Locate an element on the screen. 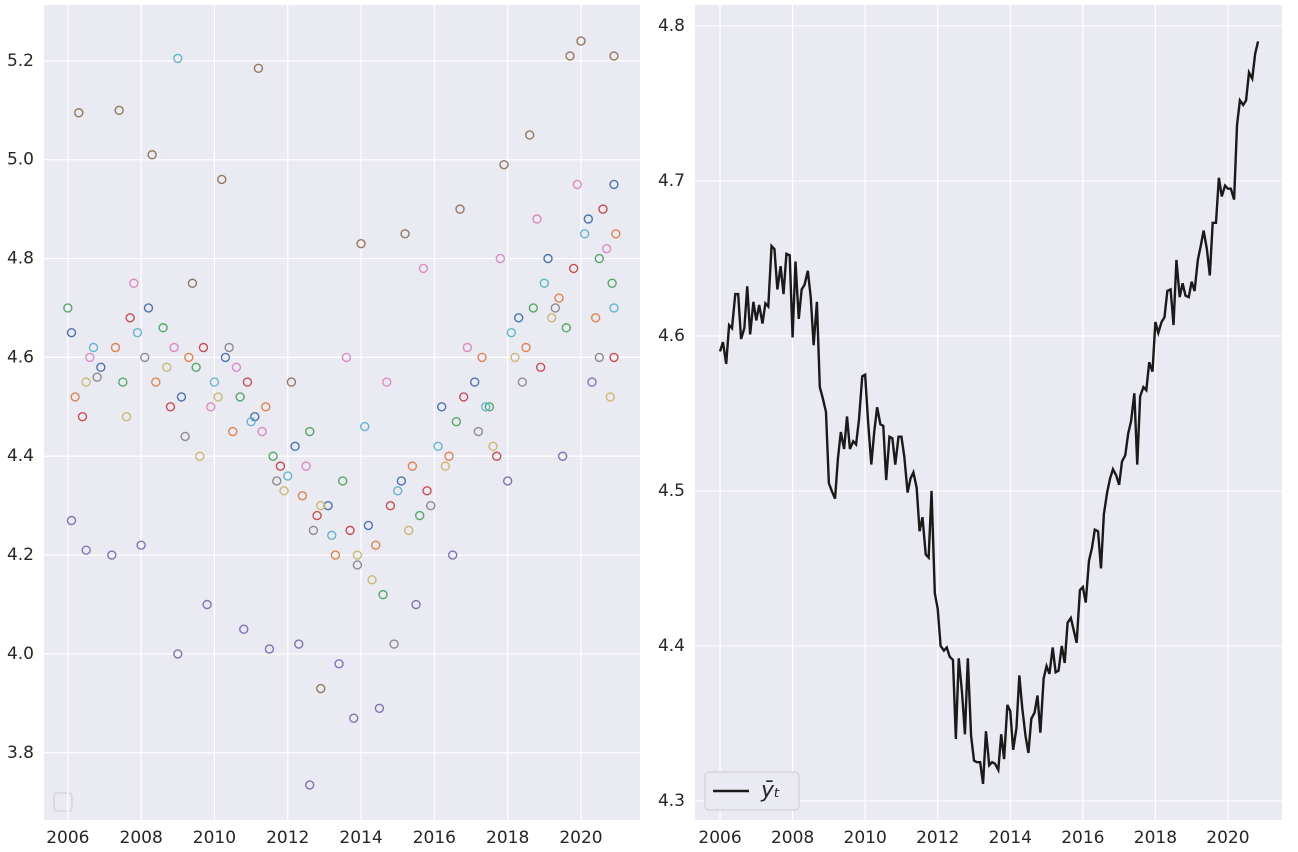  x-tick-label: 2020 is located at coordinates (1227, 838).